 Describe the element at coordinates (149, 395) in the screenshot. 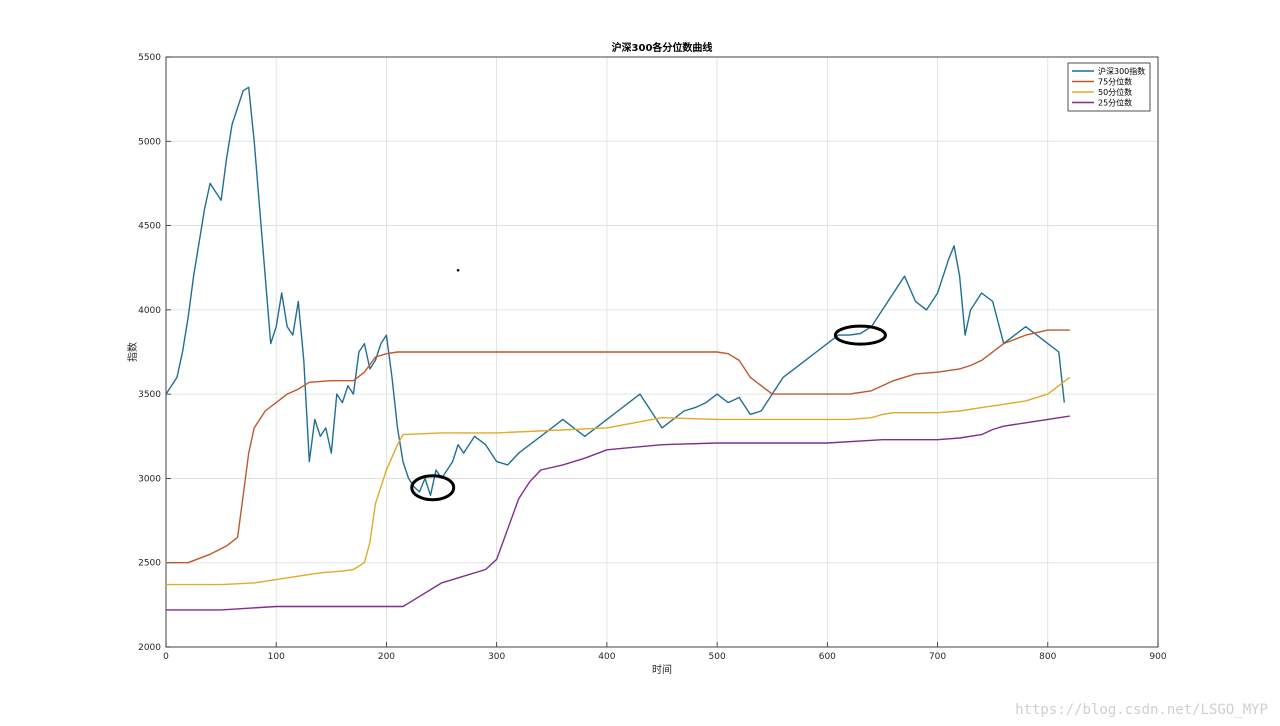

I see `y-tick-label: 3500` at that location.